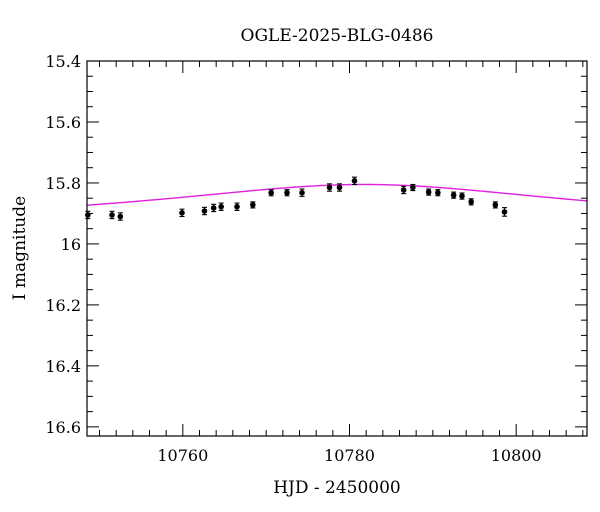 This screenshot has height=512, width=600. I want to click on x-tick-labels: 10760 10780 10800, so click(349, 455).